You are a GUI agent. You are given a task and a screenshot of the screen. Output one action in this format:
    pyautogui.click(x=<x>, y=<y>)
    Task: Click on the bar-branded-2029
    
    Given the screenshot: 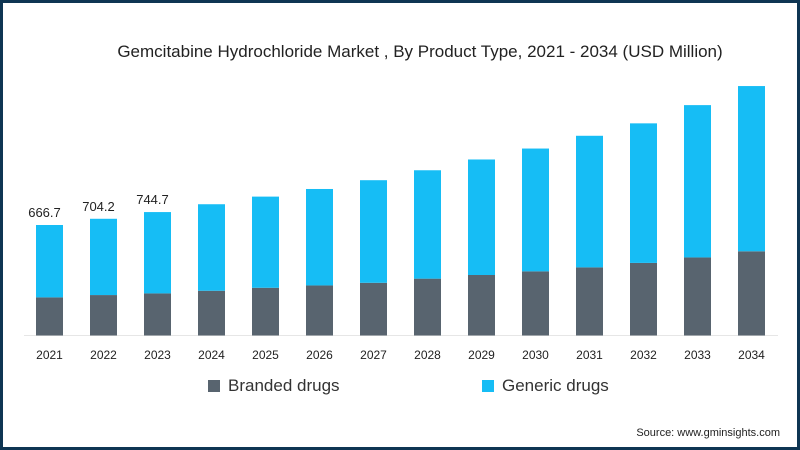 What is the action you would take?
    pyautogui.click(x=481, y=305)
    